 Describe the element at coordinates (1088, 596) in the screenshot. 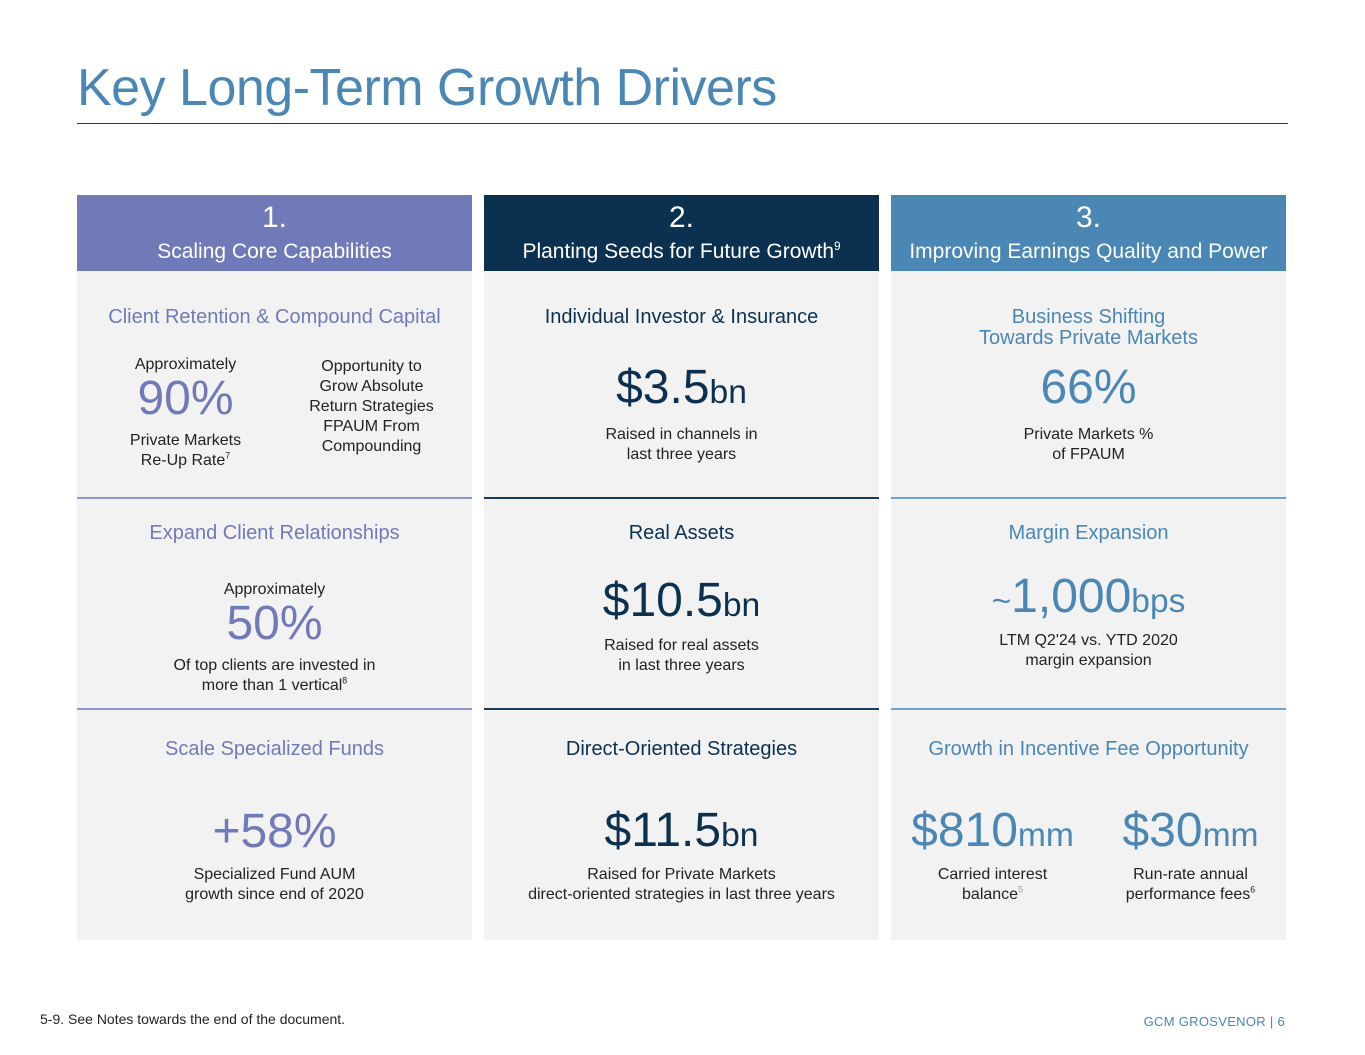

I see `margin-expansion-value: ~1,000bps` at that location.